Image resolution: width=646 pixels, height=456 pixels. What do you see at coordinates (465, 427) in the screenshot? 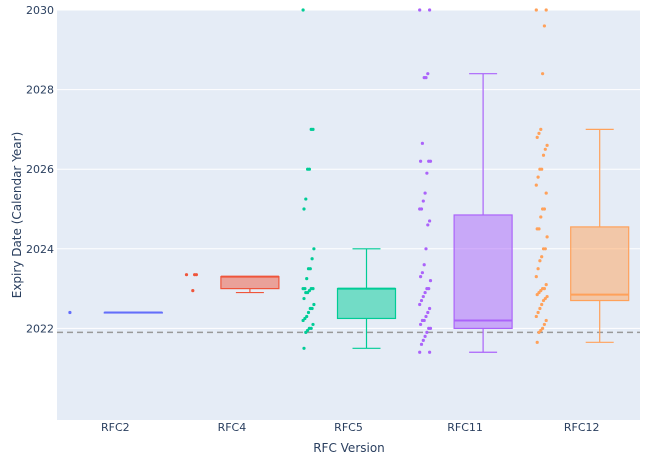
I see `x-tick-label: RFC11` at bounding box center [465, 427].